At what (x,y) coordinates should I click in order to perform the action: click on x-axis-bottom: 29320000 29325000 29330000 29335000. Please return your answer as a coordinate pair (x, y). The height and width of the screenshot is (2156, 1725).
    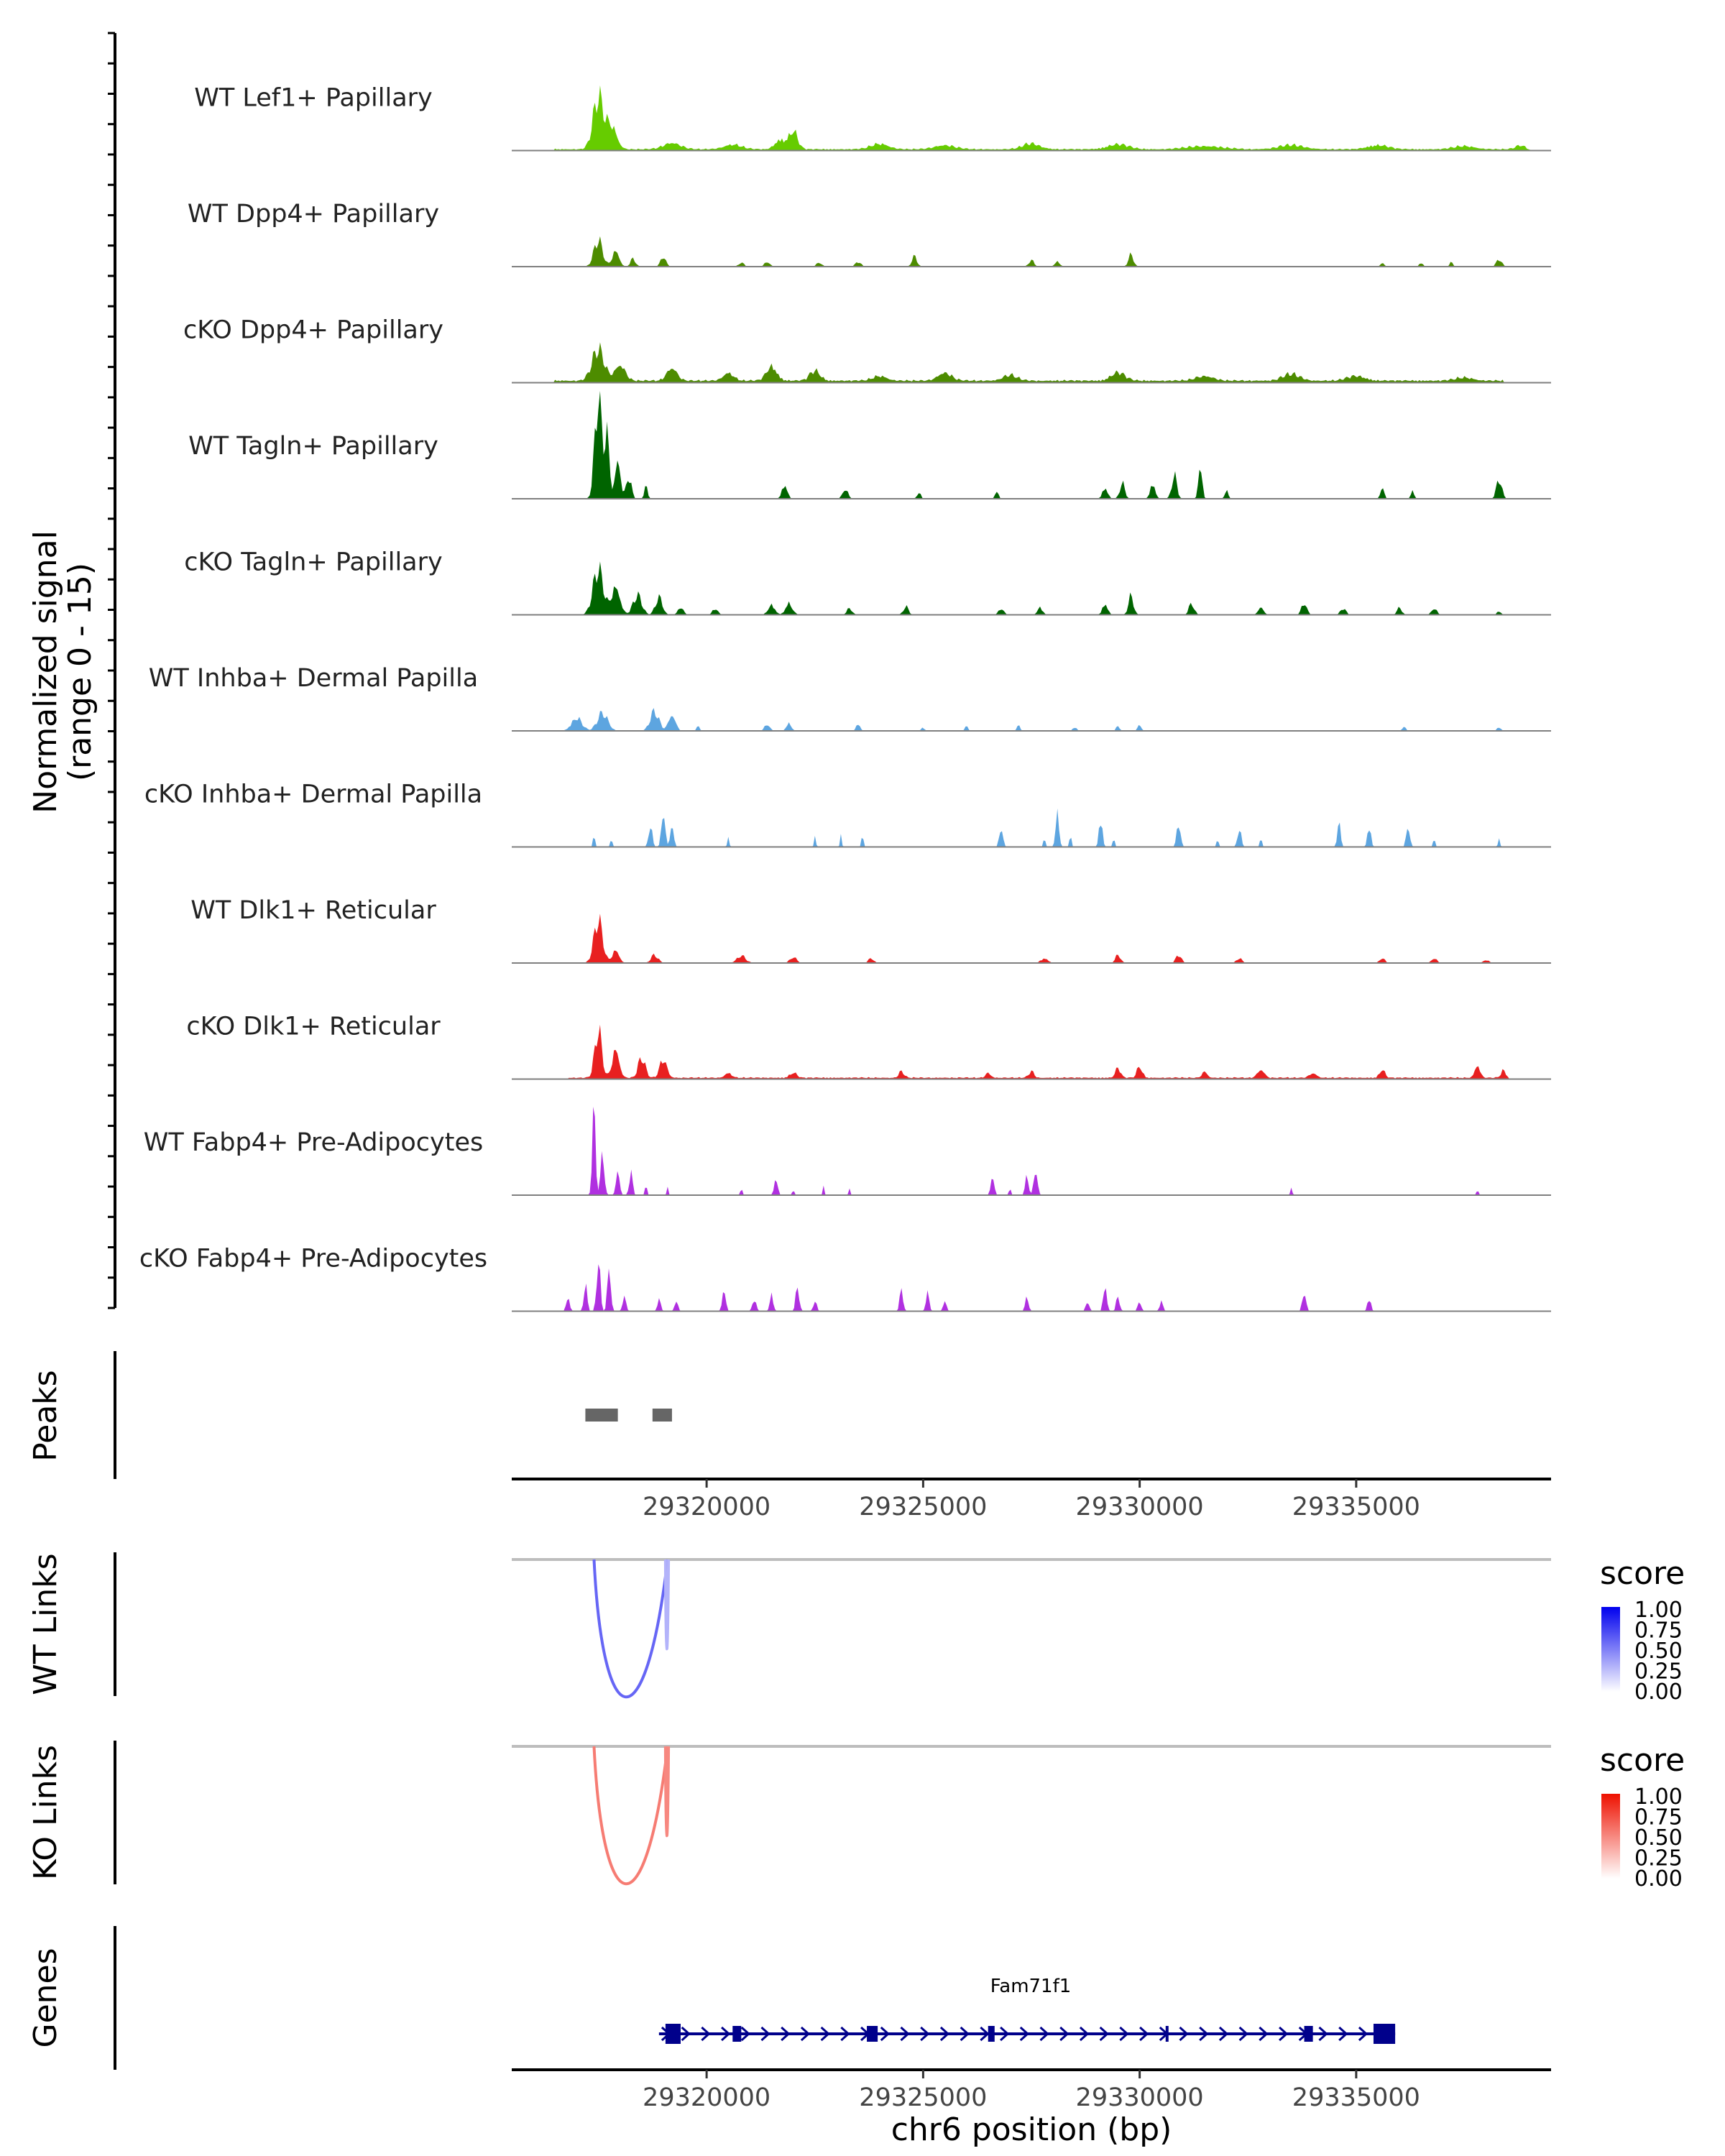
    Looking at the image, I should click on (1031, 2091).